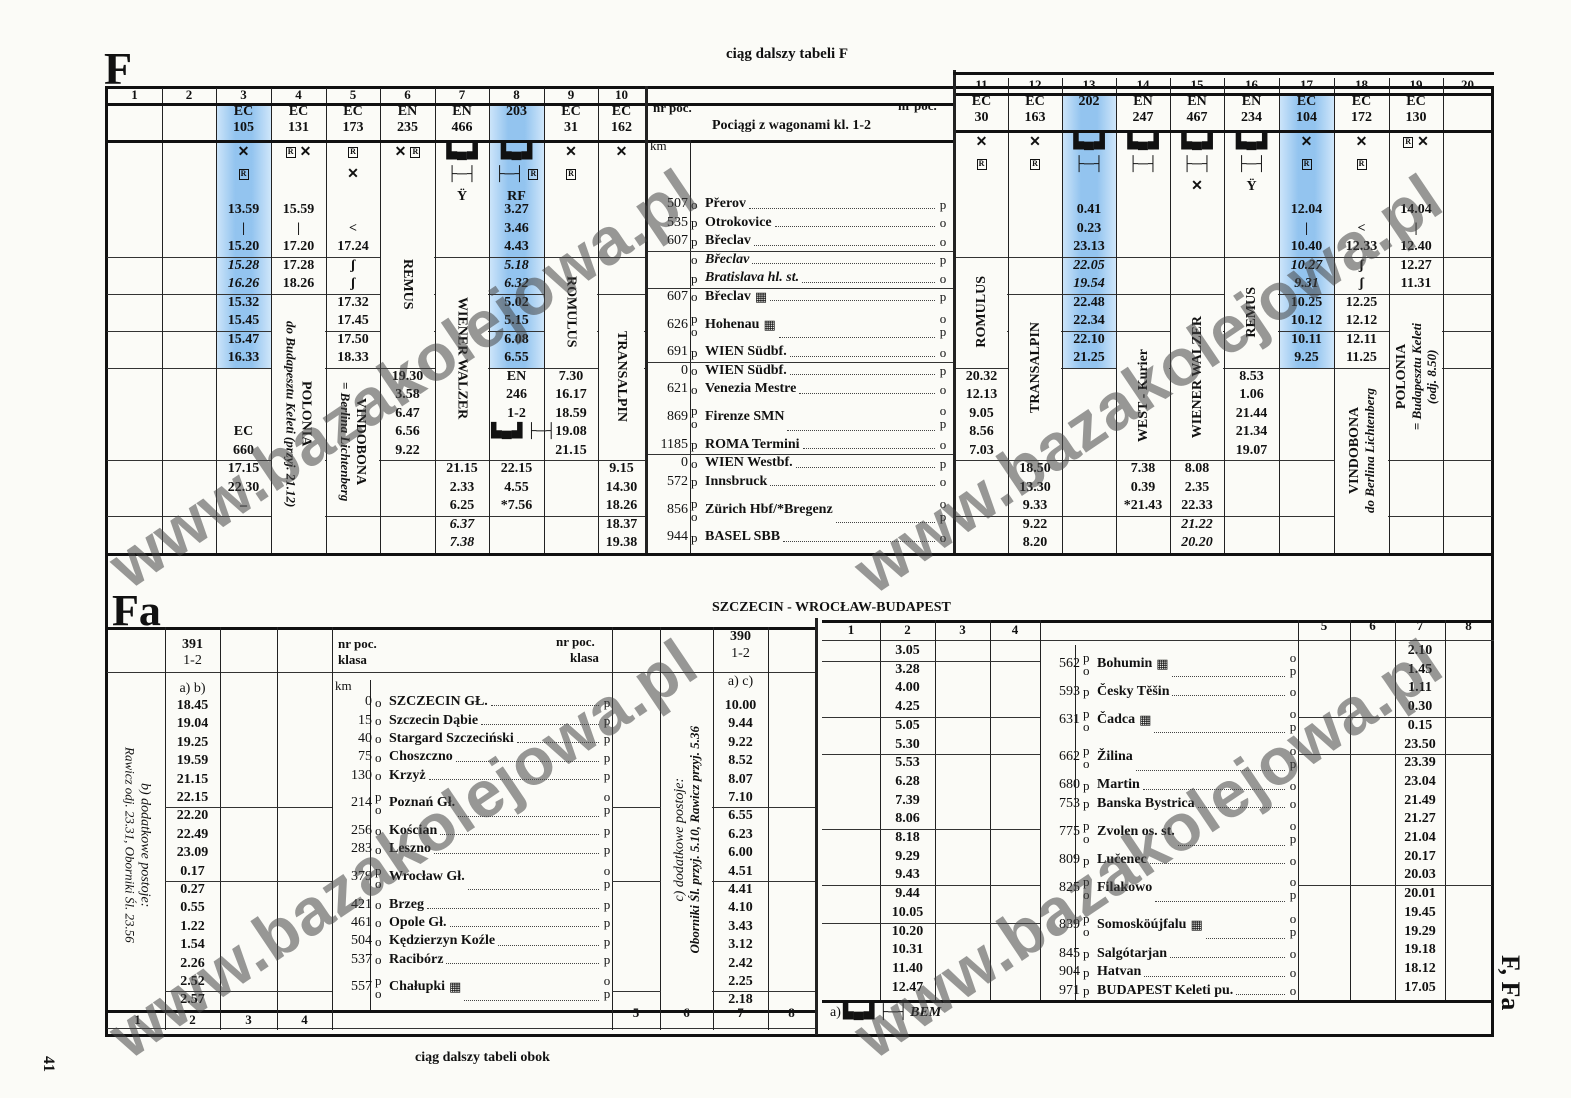 Image resolution: width=1571 pixels, height=1098 pixels. I want to click on station-name: Szczecin Dąbie, so click(434, 720).